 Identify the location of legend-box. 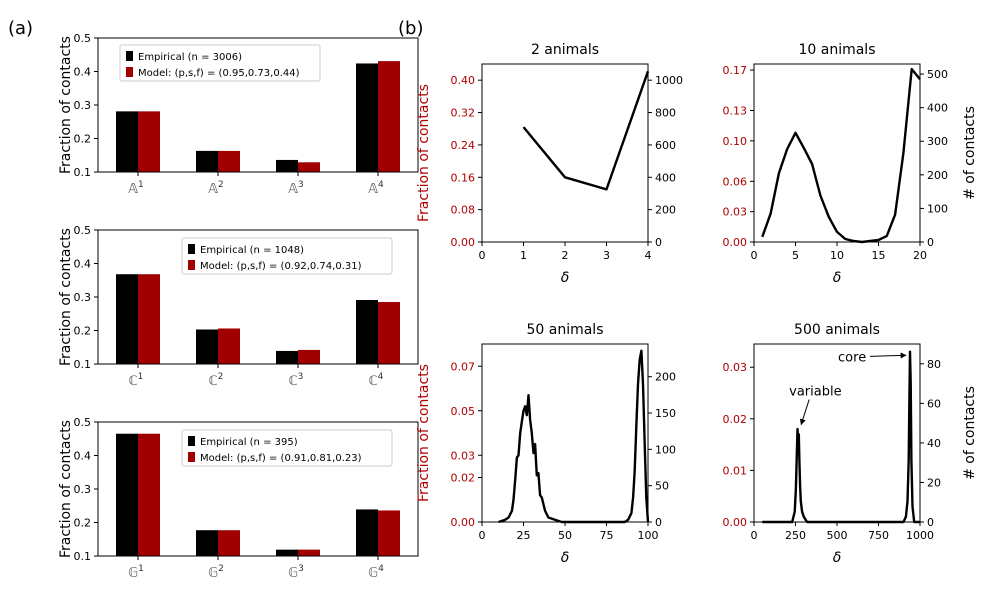
(220, 63).